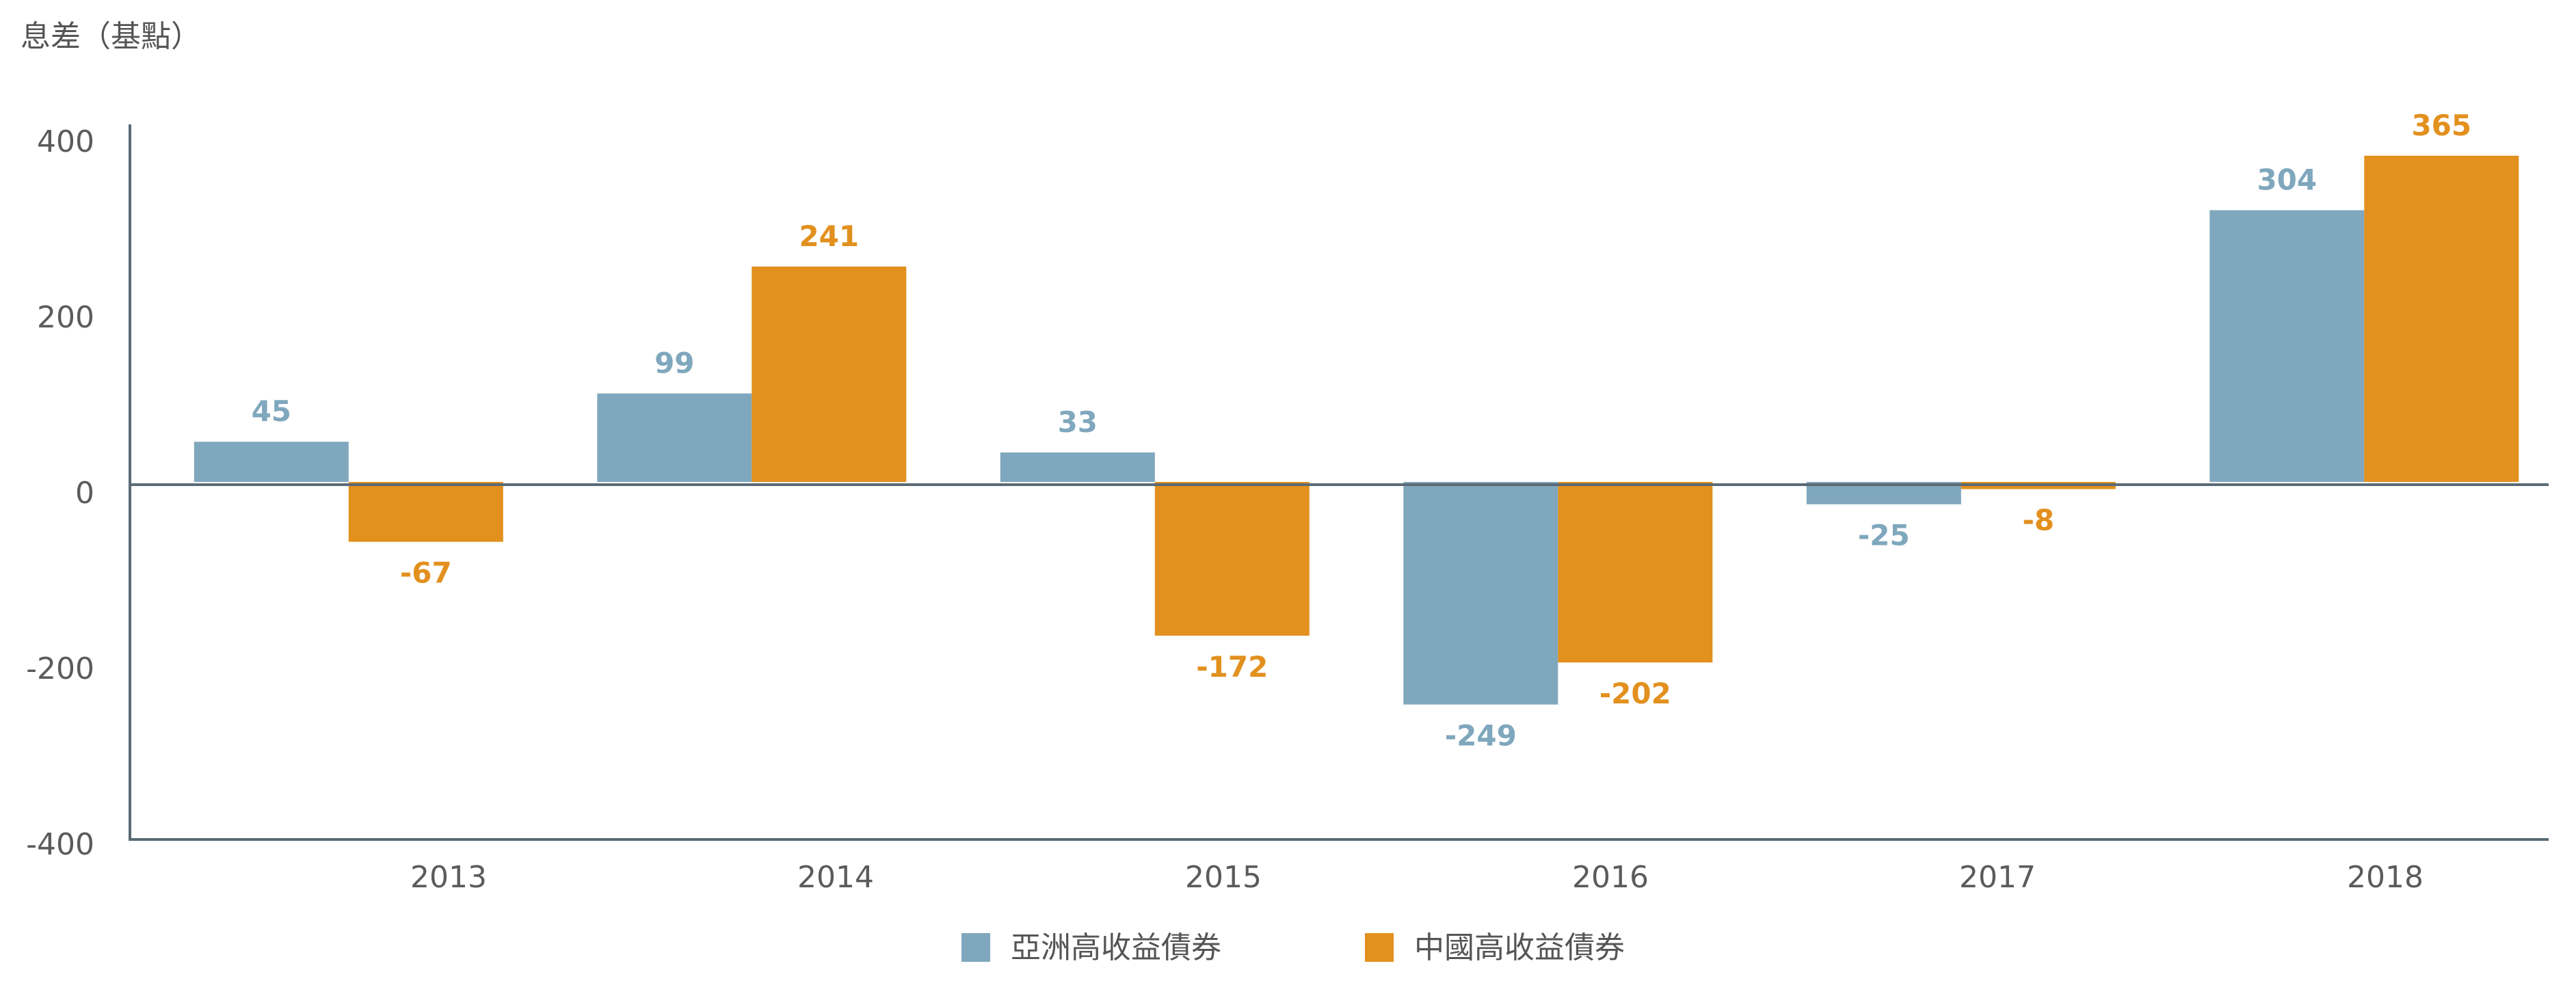 The image size is (2576, 996). I want to click on data-label-asia-hy-2018: 304, so click(2287, 180).